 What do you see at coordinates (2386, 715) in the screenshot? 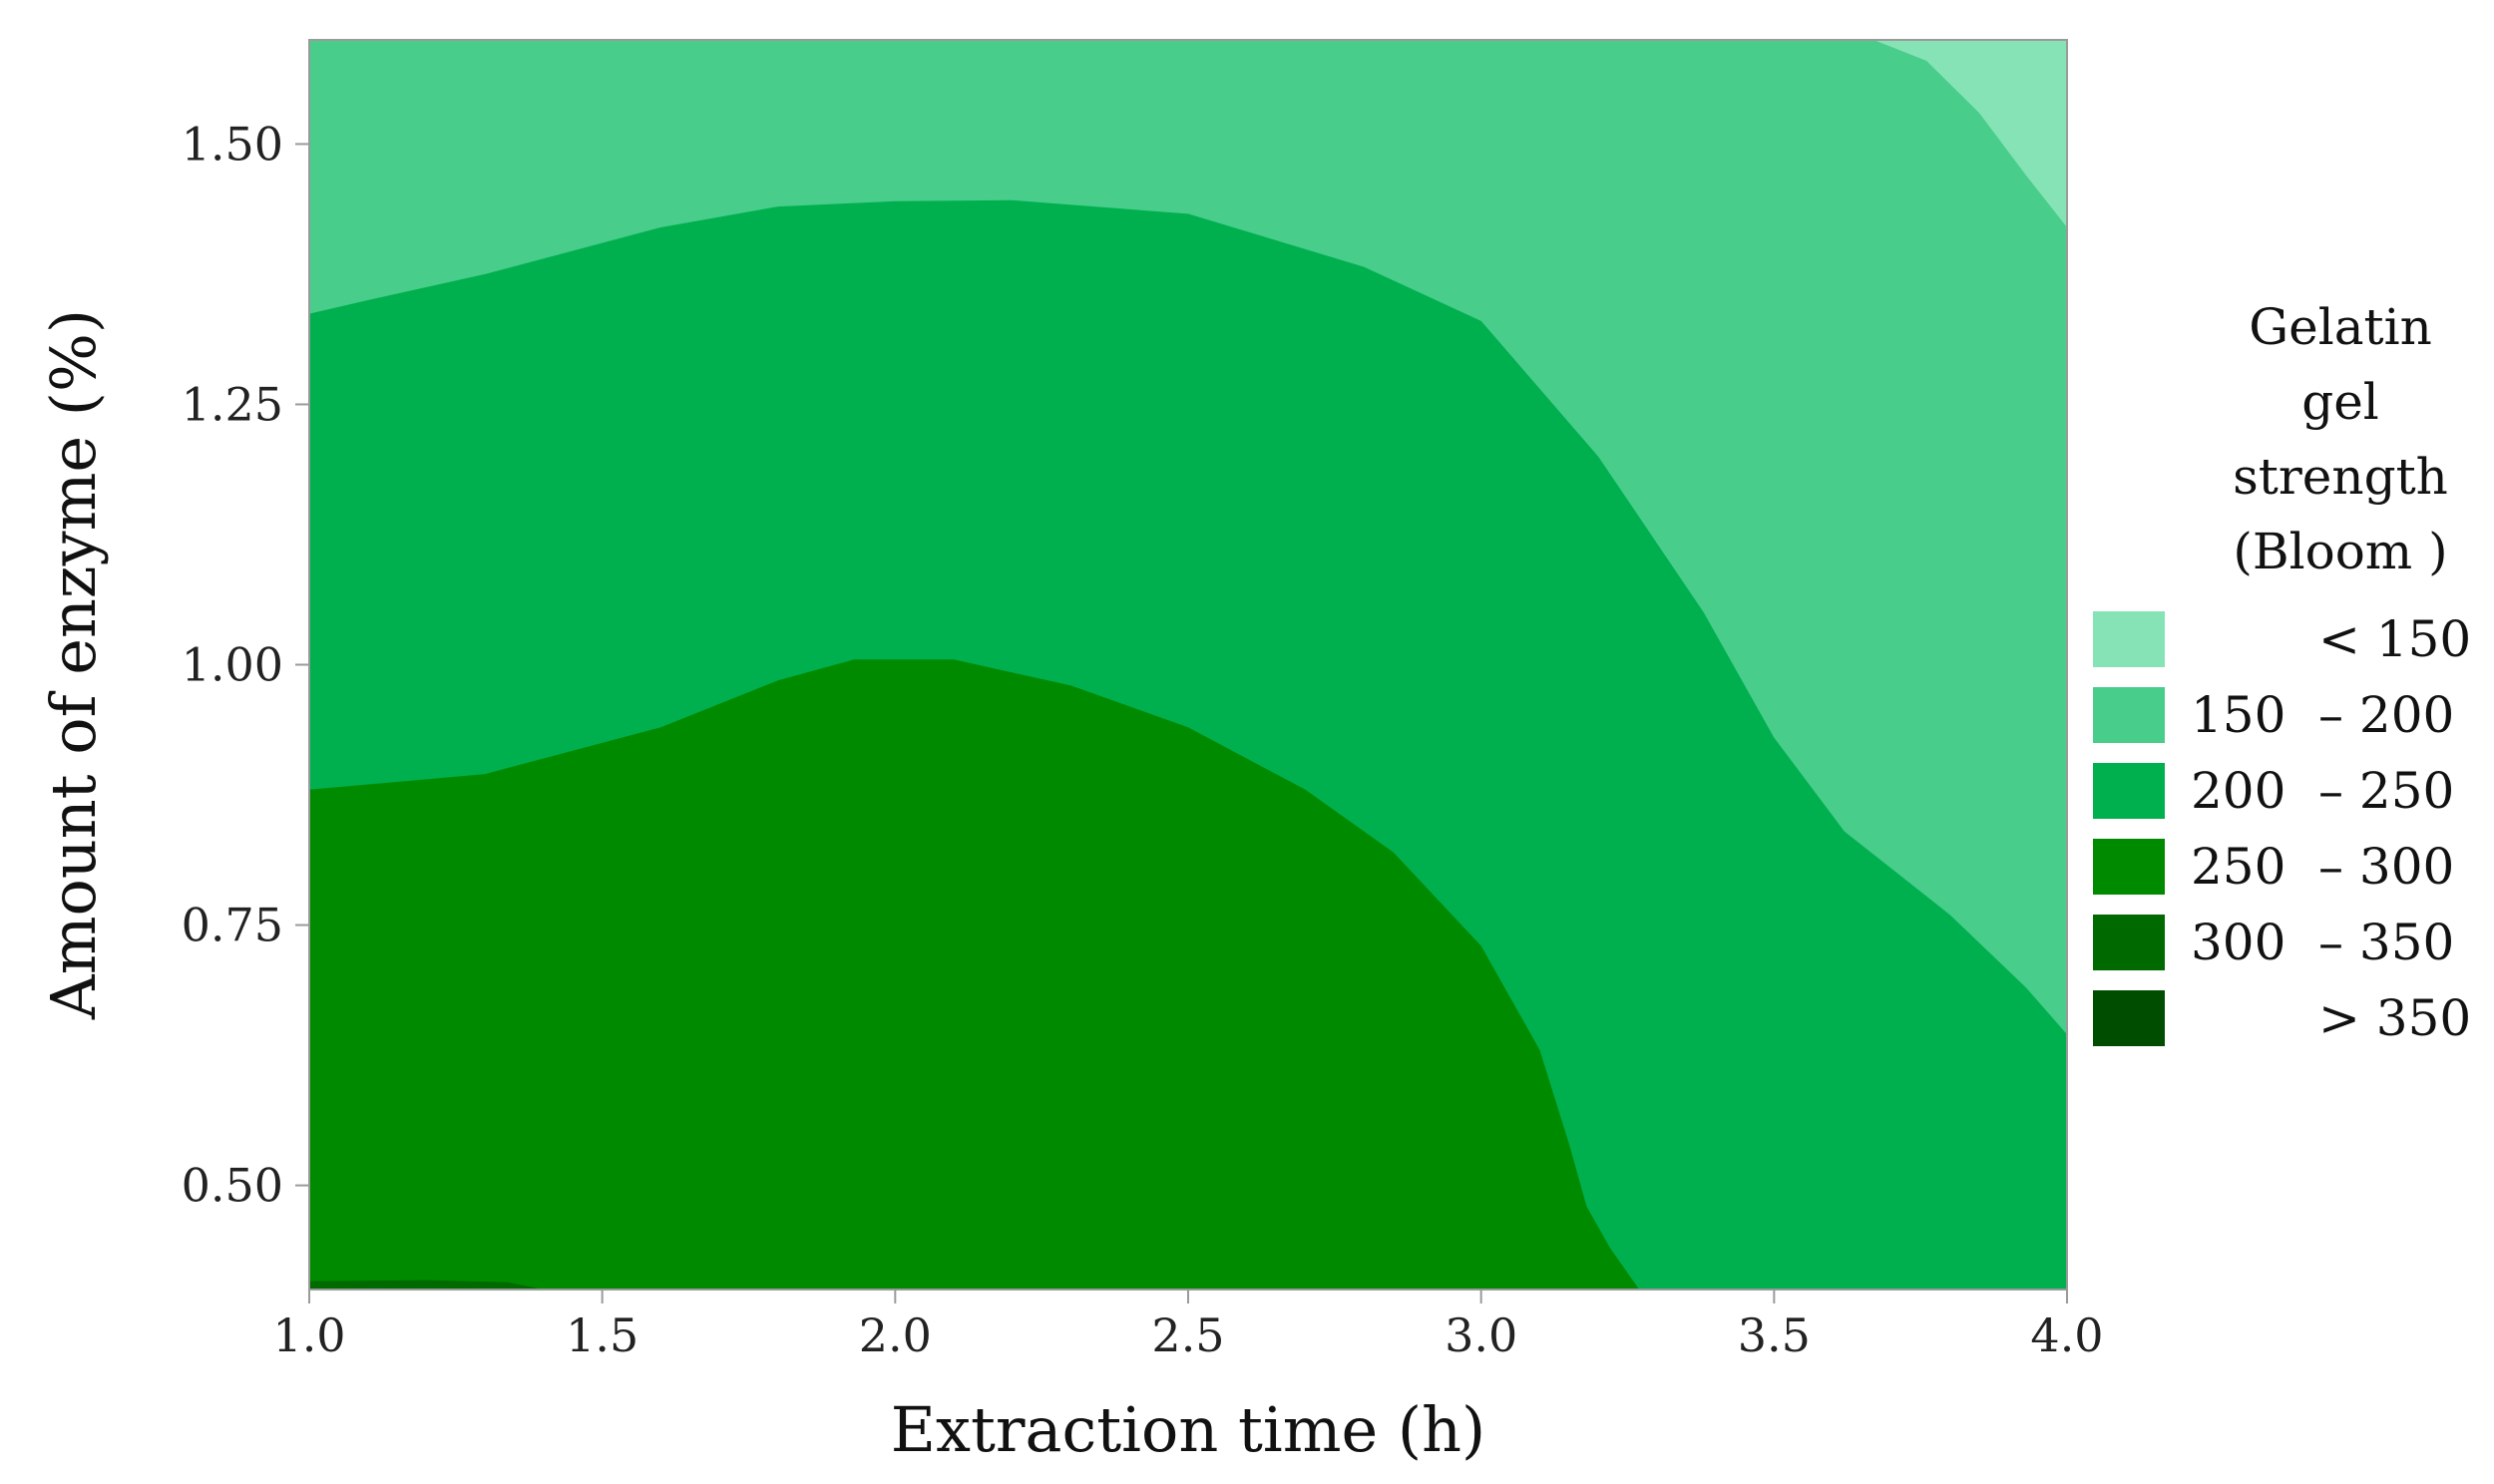
I see `legend-label-high: – 200` at bounding box center [2386, 715].